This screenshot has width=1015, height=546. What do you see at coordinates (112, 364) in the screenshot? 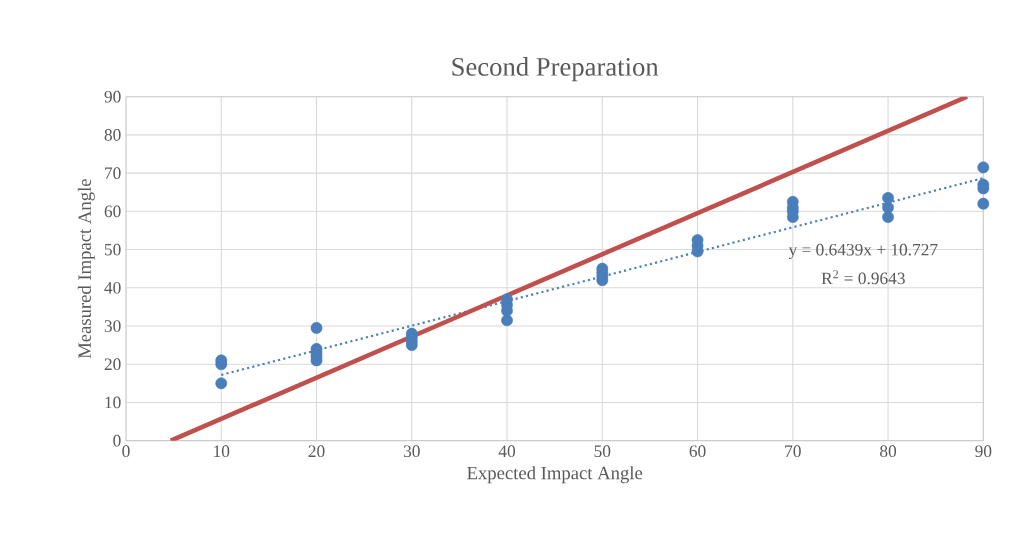
I see `y-tick-label: 20` at bounding box center [112, 364].